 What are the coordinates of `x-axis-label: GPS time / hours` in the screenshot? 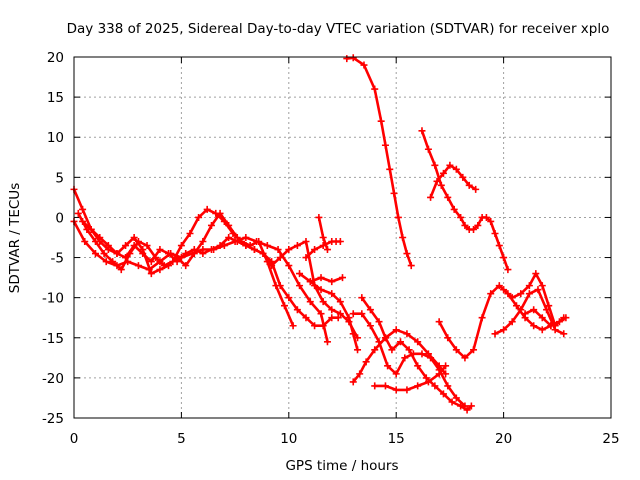 It's located at (341, 466).